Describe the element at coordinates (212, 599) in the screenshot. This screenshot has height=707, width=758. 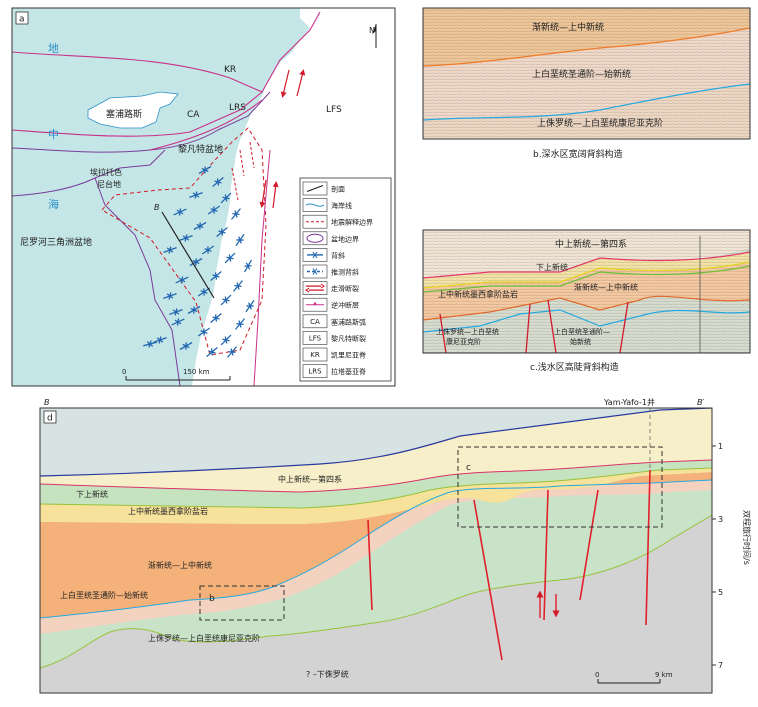
I see `box-b-label: b` at that location.